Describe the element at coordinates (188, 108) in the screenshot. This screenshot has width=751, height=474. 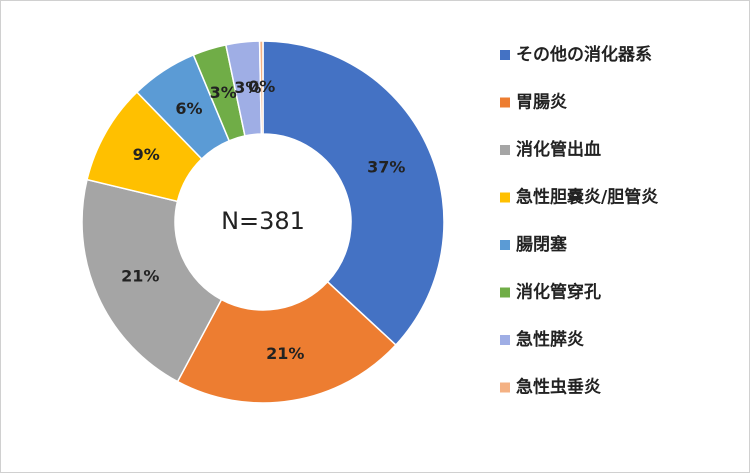
I see `data-label: 6%` at that location.